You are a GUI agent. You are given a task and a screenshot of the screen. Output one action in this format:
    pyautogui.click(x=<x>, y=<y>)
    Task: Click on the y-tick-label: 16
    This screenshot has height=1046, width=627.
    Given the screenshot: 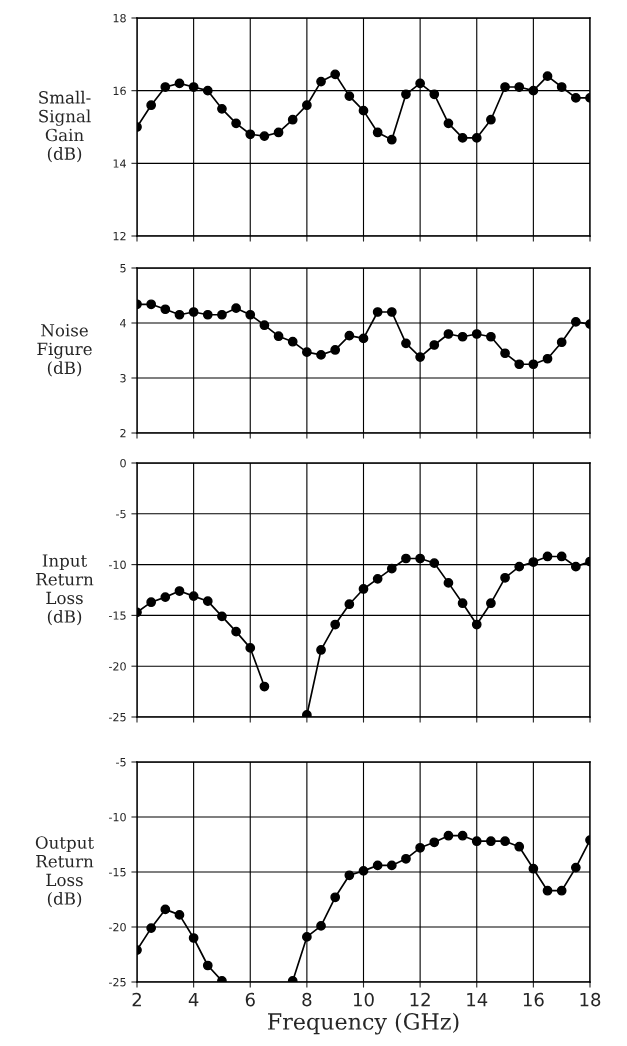 What is the action you would take?
    pyautogui.click(x=119, y=91)
    